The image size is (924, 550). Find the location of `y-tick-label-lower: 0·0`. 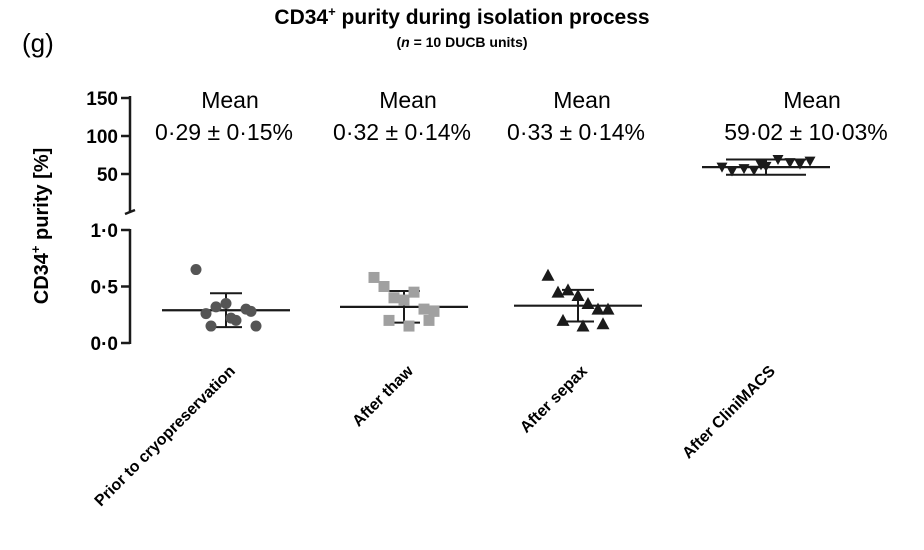

y-tick-label-lower: 0·0 is located at coordinates (104, 344).